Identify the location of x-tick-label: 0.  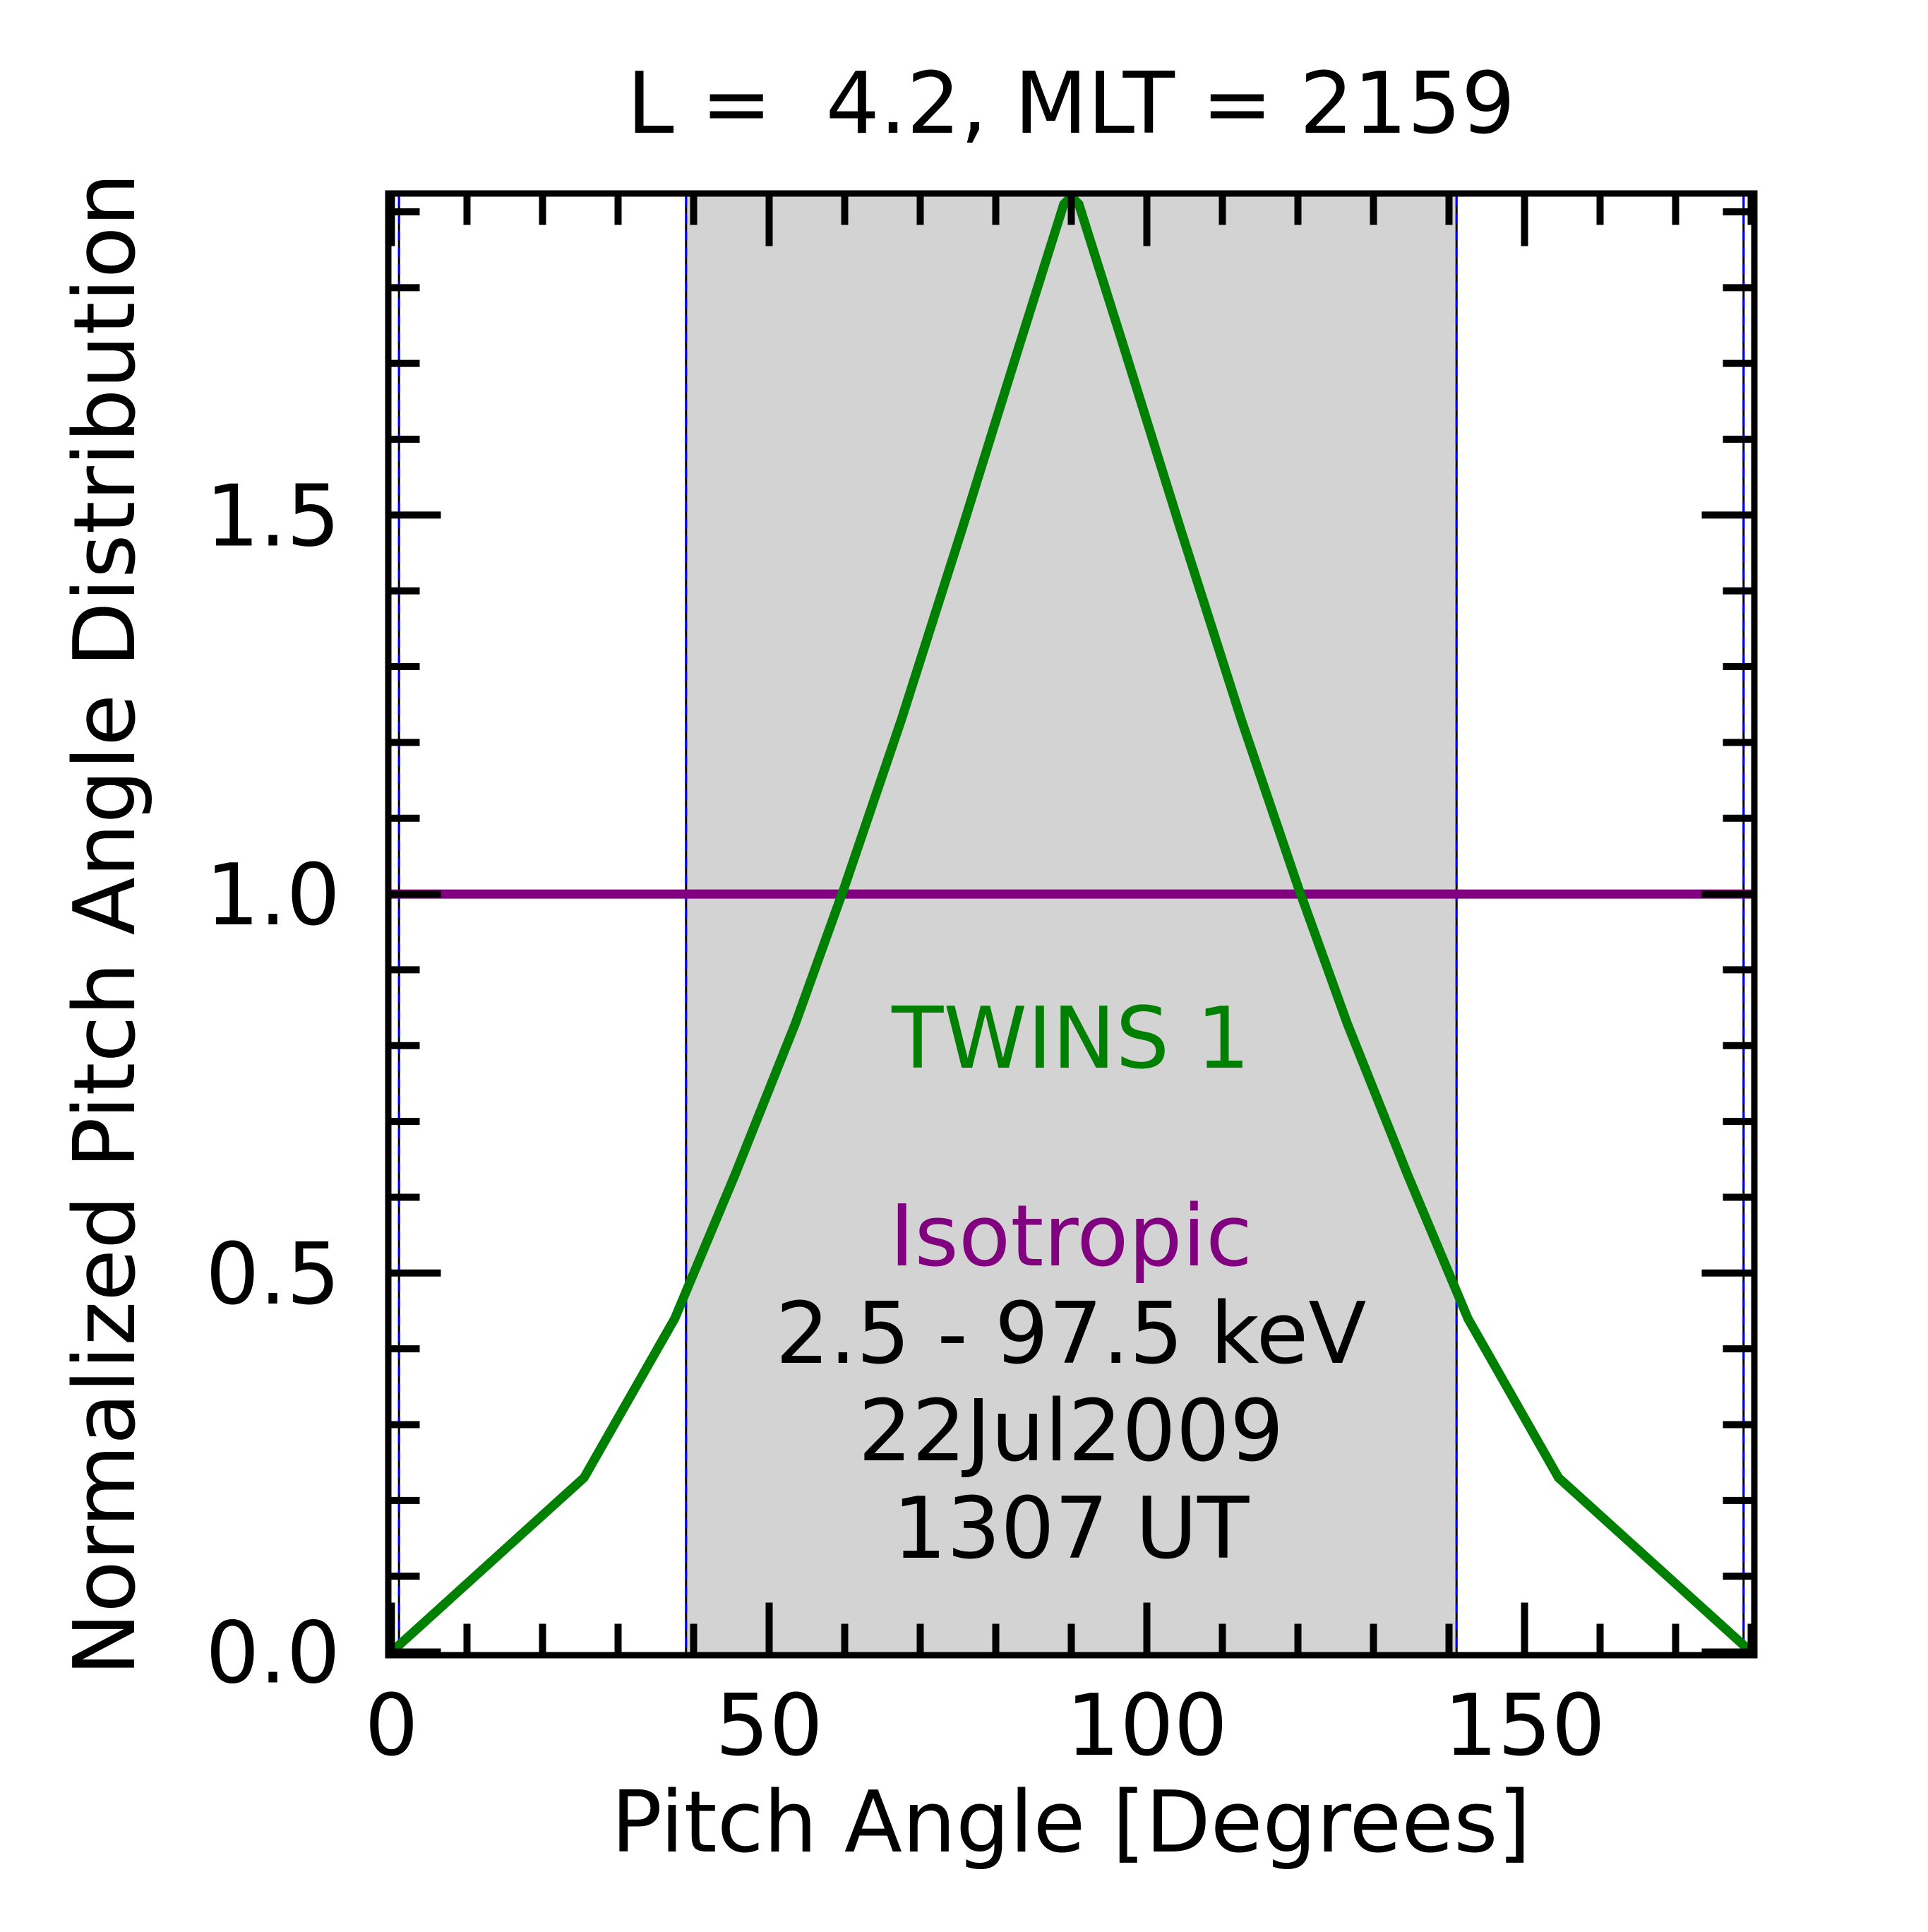
(391, 1726).